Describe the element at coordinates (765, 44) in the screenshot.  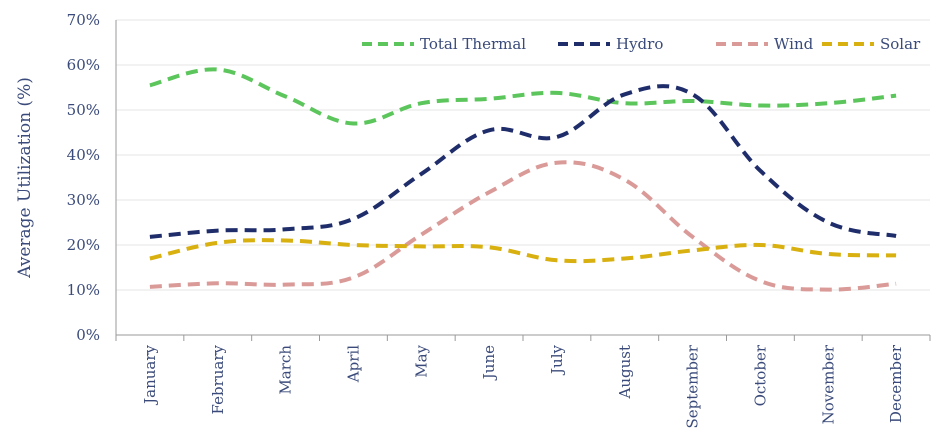
I see `legend-item-wind: Wind` at that location.